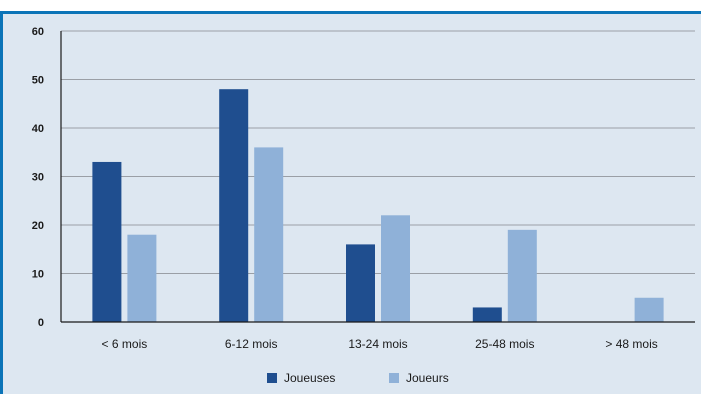 Image resolution: width=701 pixels, height=394 pixels. Describe the element at coordinates (504, 344) in the screenshot. I see `x-tick-label: 25-48 mois` at that location.